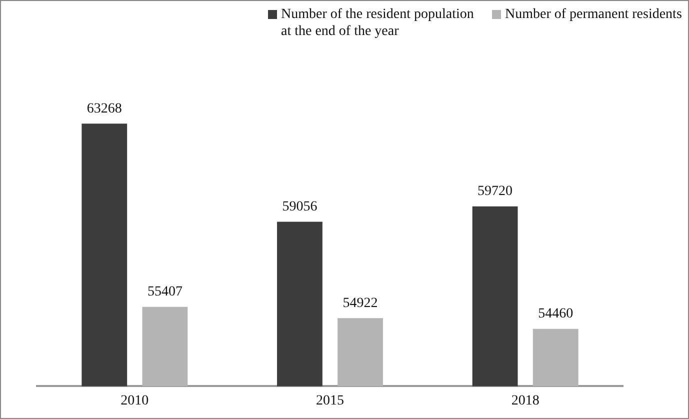  I want to click on data-label: 55407, so click(164, 292).